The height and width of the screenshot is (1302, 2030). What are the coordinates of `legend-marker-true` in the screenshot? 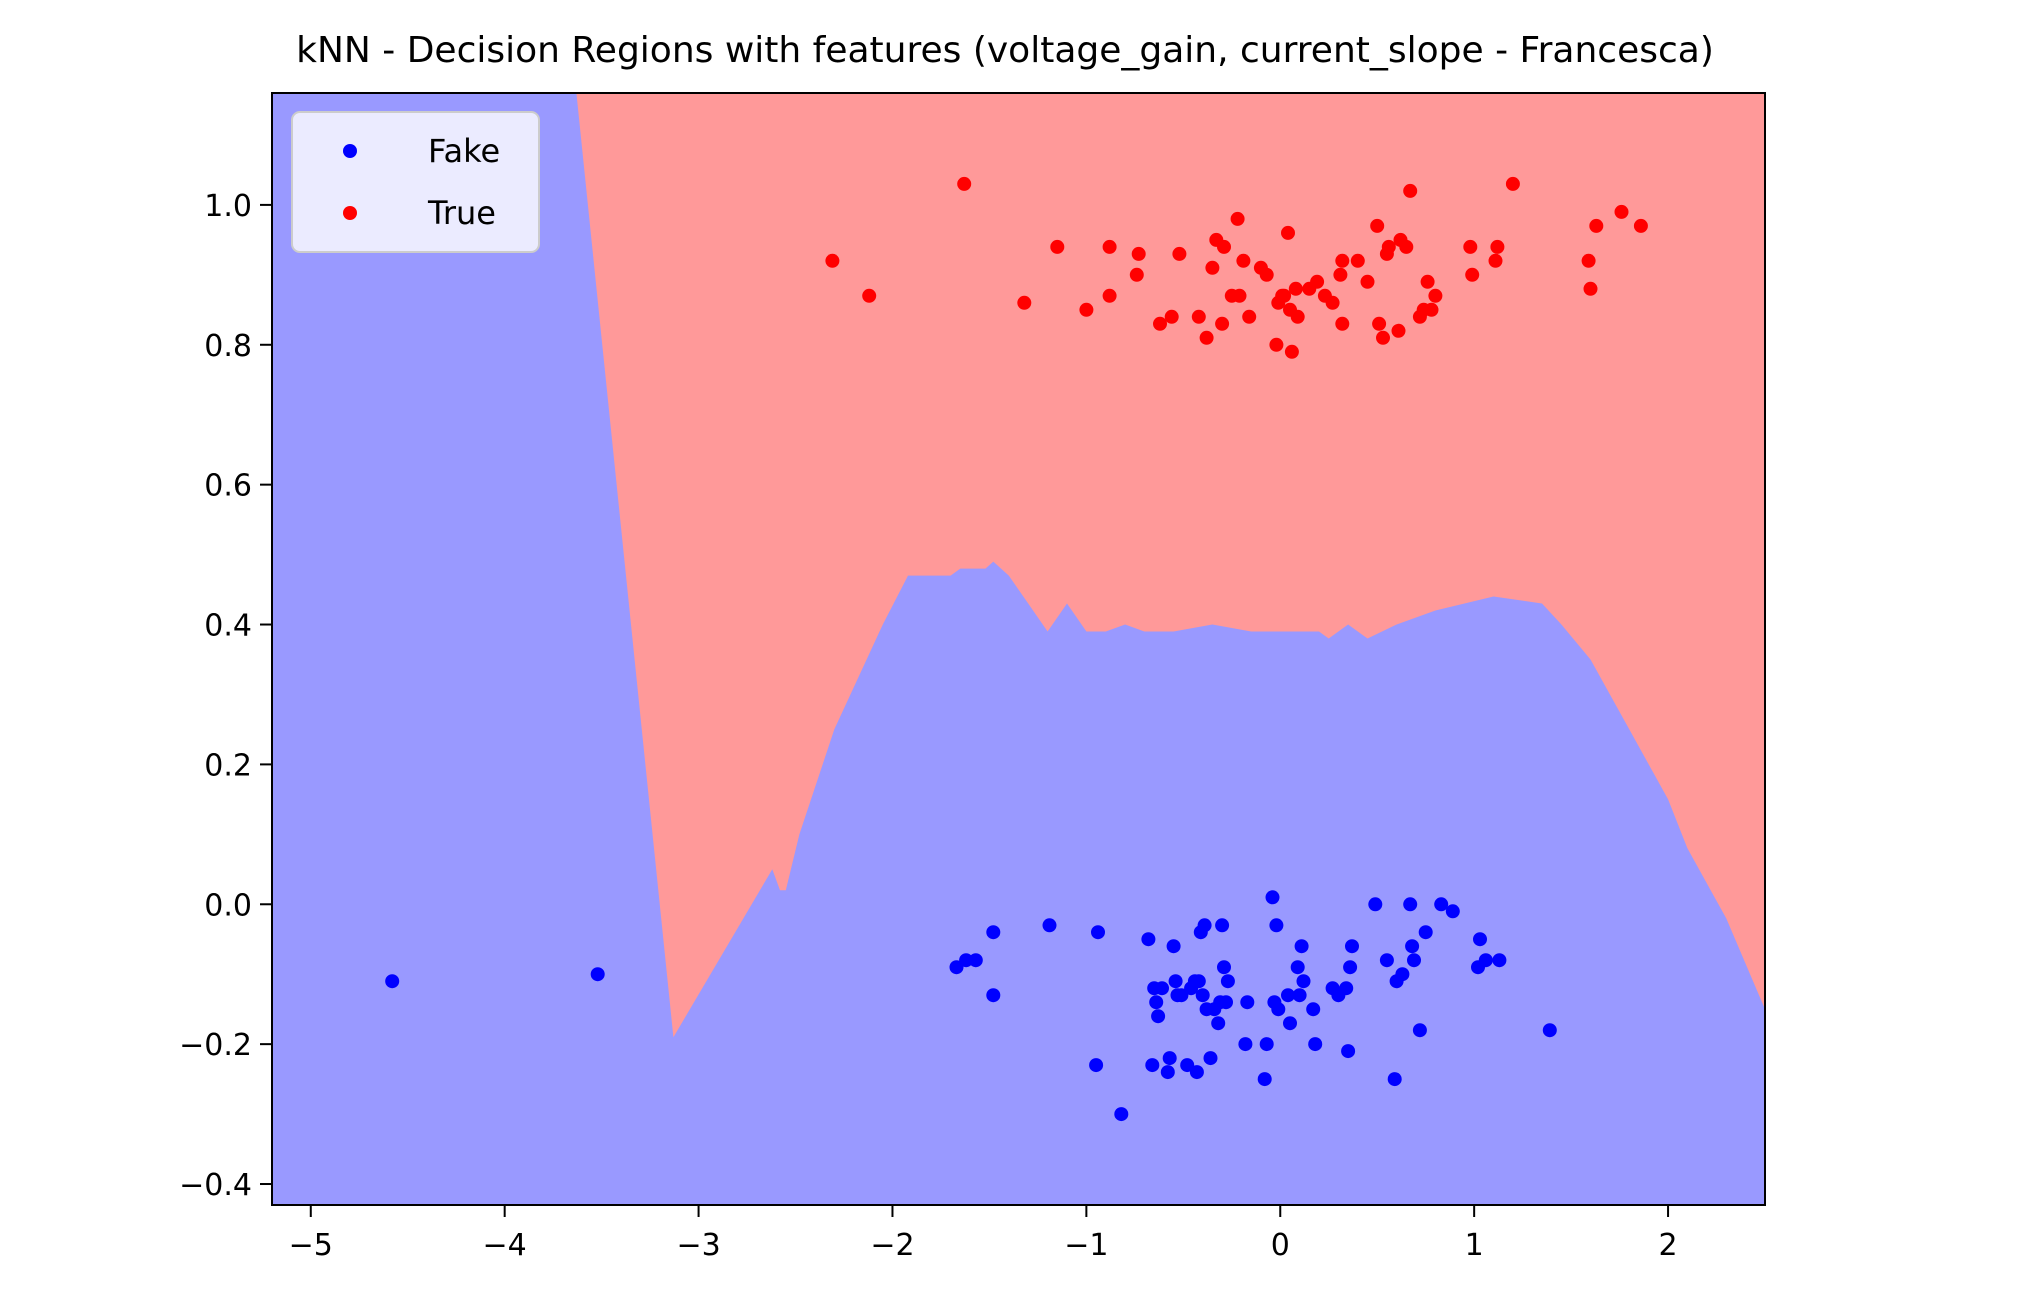 It's located at (350, 213).